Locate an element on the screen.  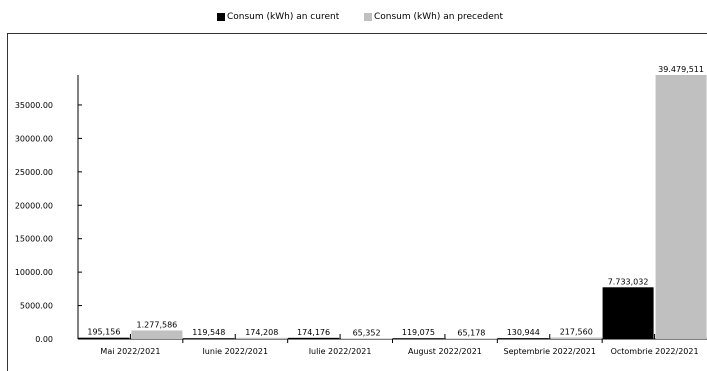
x-category-label: Octombrie 2022/2021 is located at coordinates (655, 351).